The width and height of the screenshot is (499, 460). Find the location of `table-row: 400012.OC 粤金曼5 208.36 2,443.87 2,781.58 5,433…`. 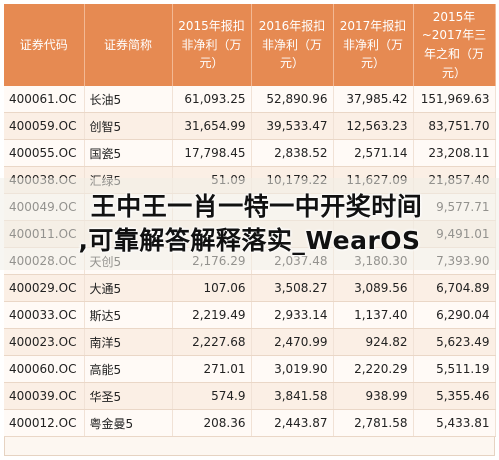

table-row: 400012.OC 粤金曼5 208.36 2,443.87 2,781.58 5,433… is located at coordinates (250, 423).